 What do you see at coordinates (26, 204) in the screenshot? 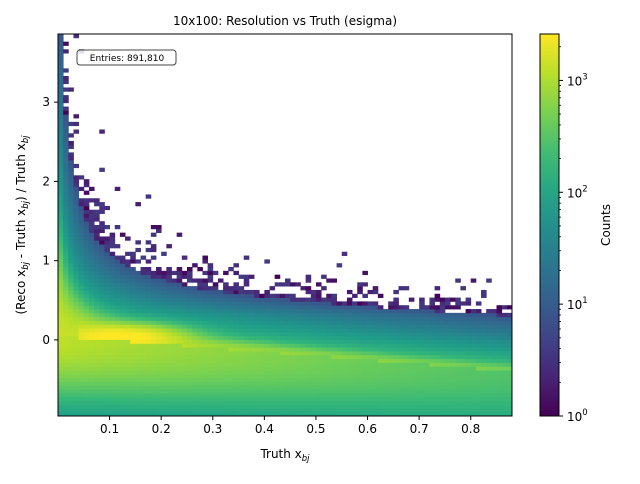
I see `y-axis-label-sub: bj` at bounding box center [26, 204].